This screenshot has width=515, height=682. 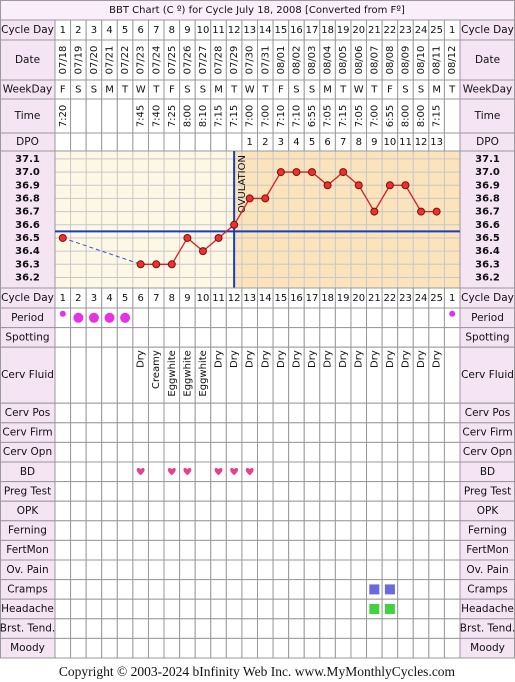 What do you see at coordinates (78, 317) in the screenshot?
I see `period-dot` at bounding box center [78, 317].